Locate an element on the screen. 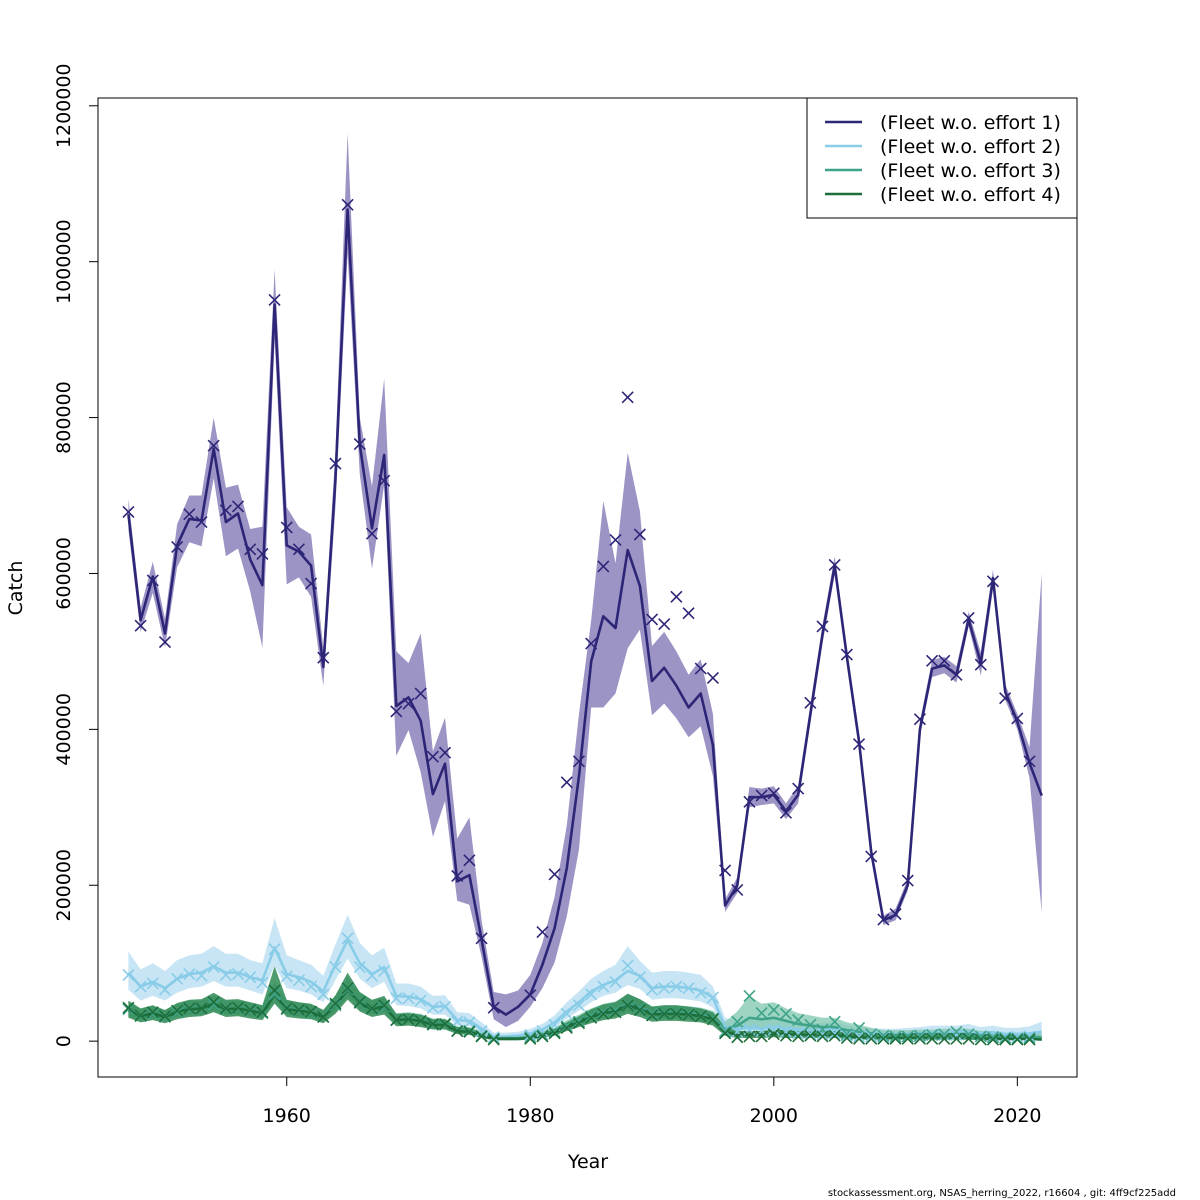  x-tick-label: 2000 is located at coordinates (774, 1116).